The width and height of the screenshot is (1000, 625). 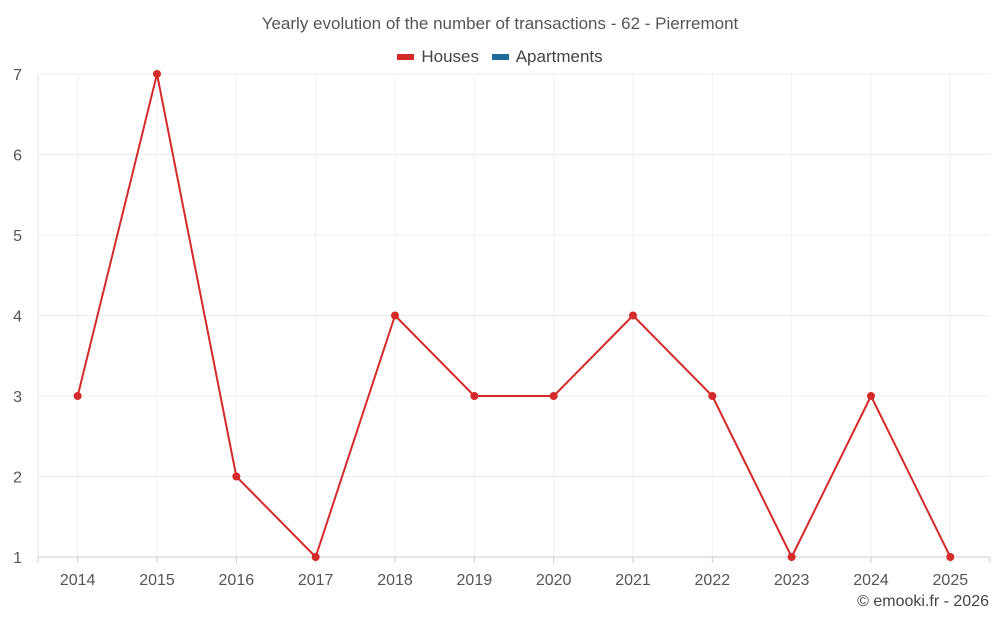 I want to click on legend-label-apartments: Apartments, so click(x=559, y=56).